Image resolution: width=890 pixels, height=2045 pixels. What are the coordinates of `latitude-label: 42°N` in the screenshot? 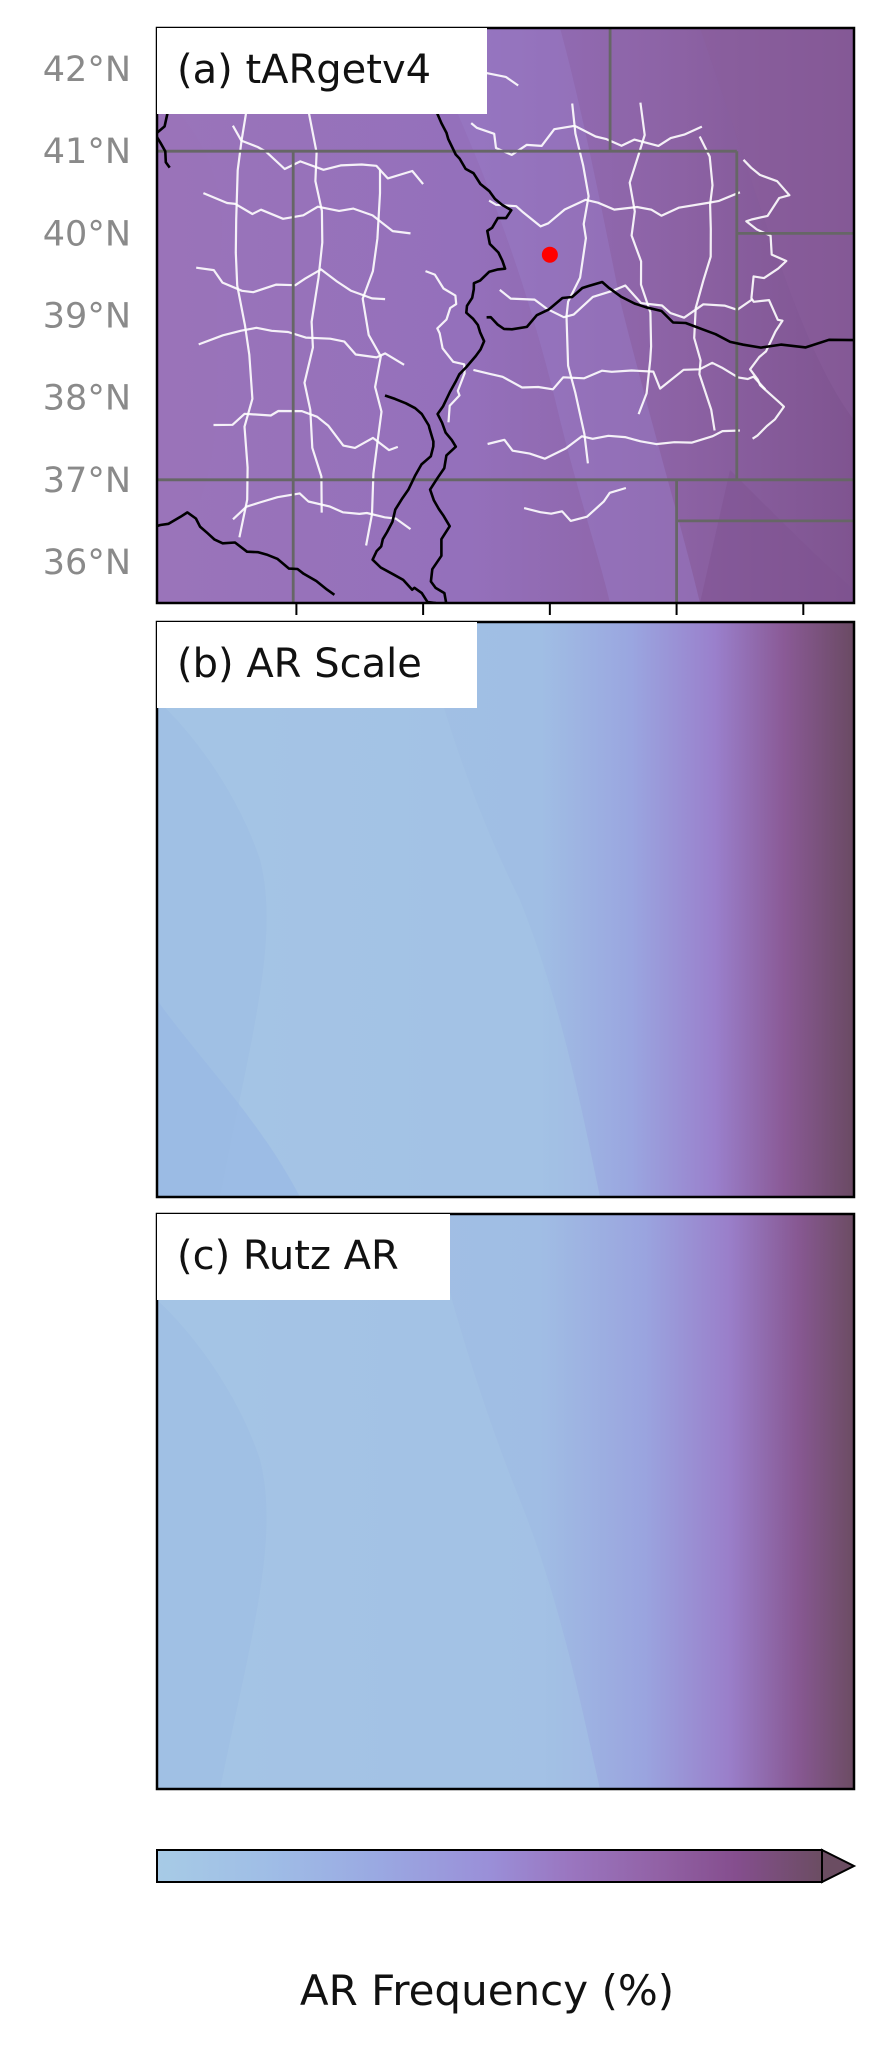 It's located at (87, 70).